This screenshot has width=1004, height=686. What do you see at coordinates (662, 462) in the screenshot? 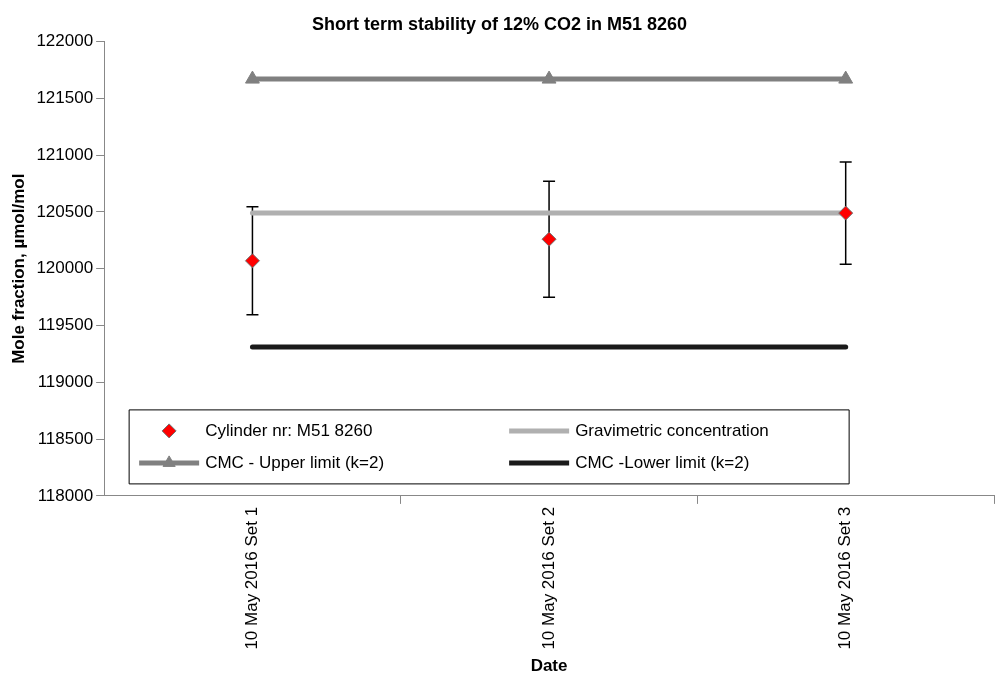
I see `legend-label: CMC -Lower limit (k=2)` at bounding box center [662, 462].